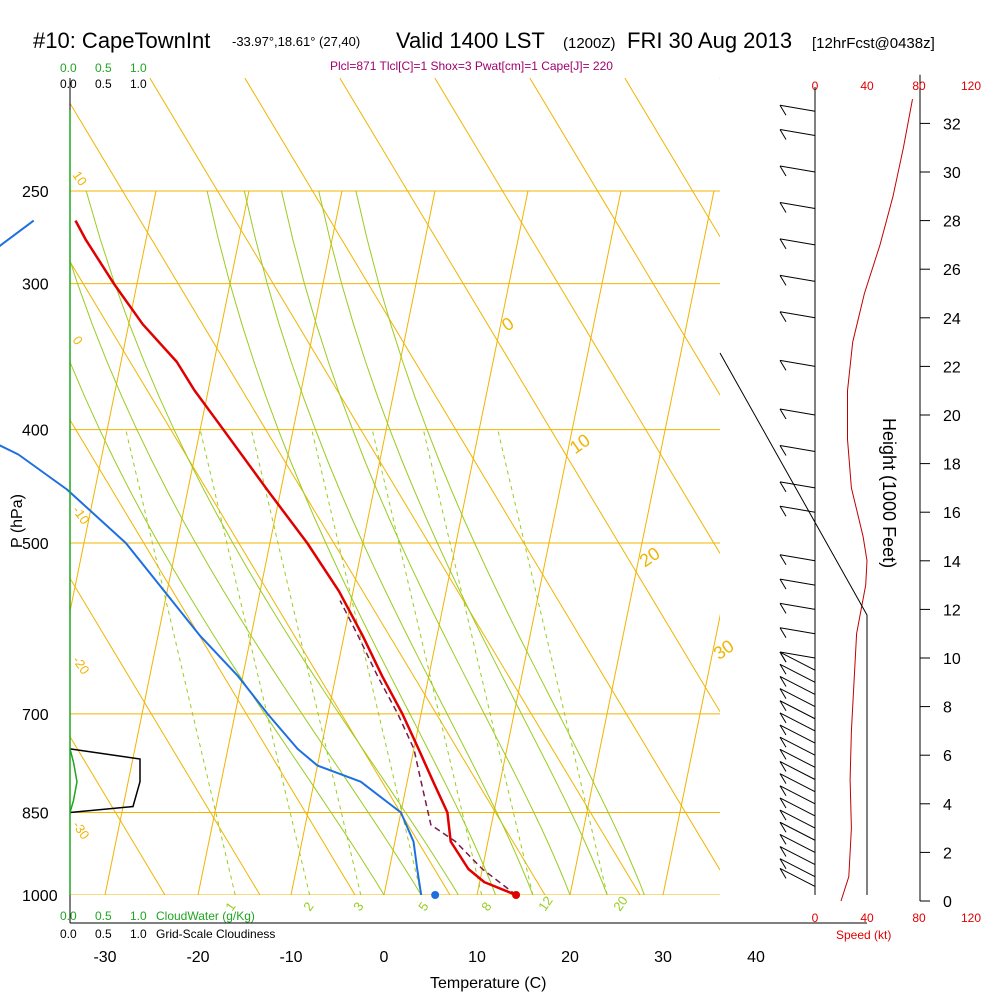 Image resolution: width=1000 pixels, height=1000 pixels. Describe the element at coordinates (358, 906) in the screenshot. I see `mixing-ratio-label: 3` at that location.